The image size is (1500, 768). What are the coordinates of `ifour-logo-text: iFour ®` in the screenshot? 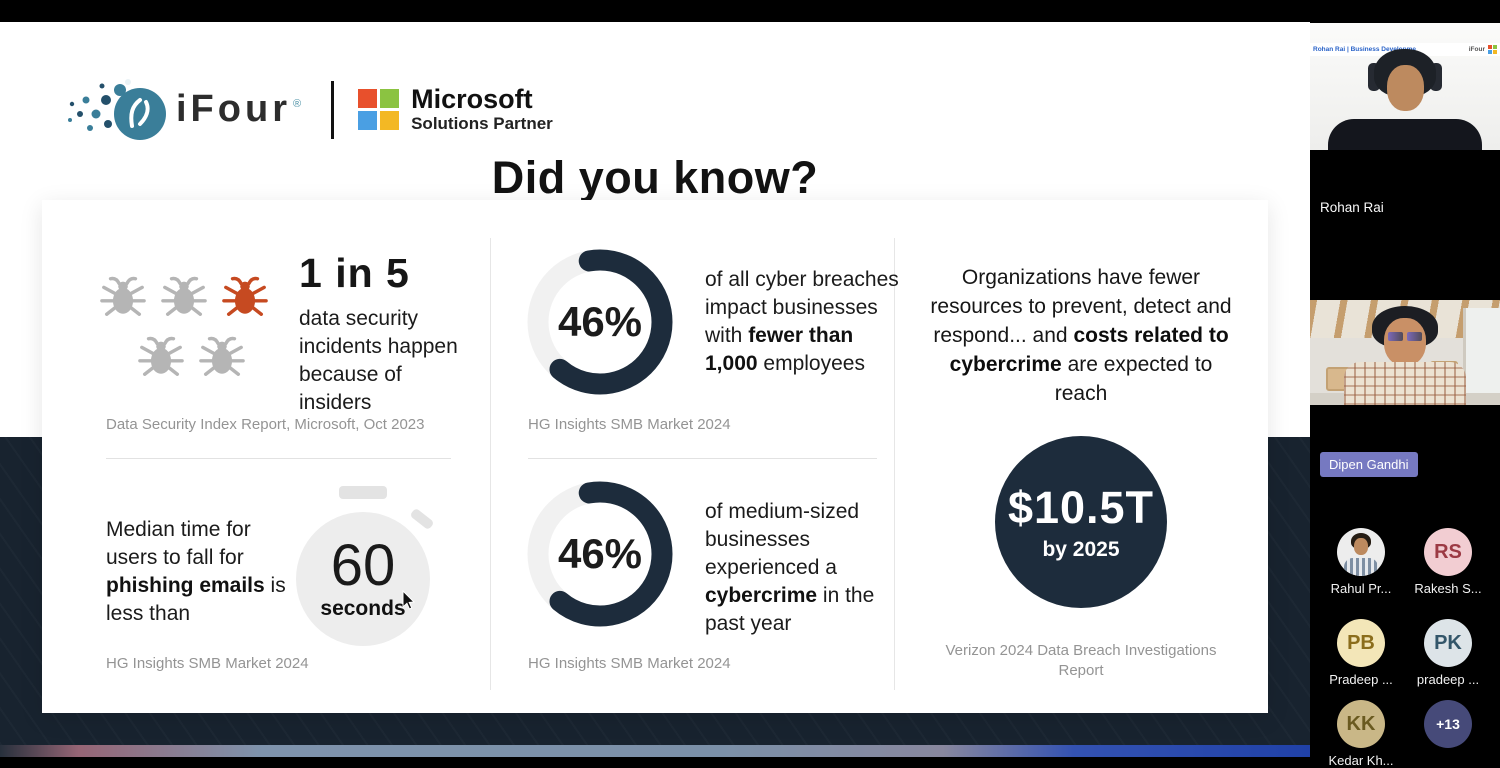 It's located at (241, 109).